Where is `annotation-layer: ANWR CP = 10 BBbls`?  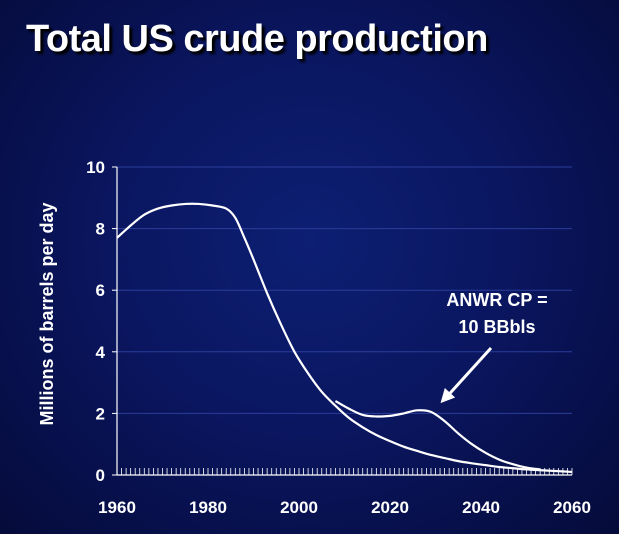
annotation-layer: ANWR CP = 10 BBbls is located at coordinates (494, 347).